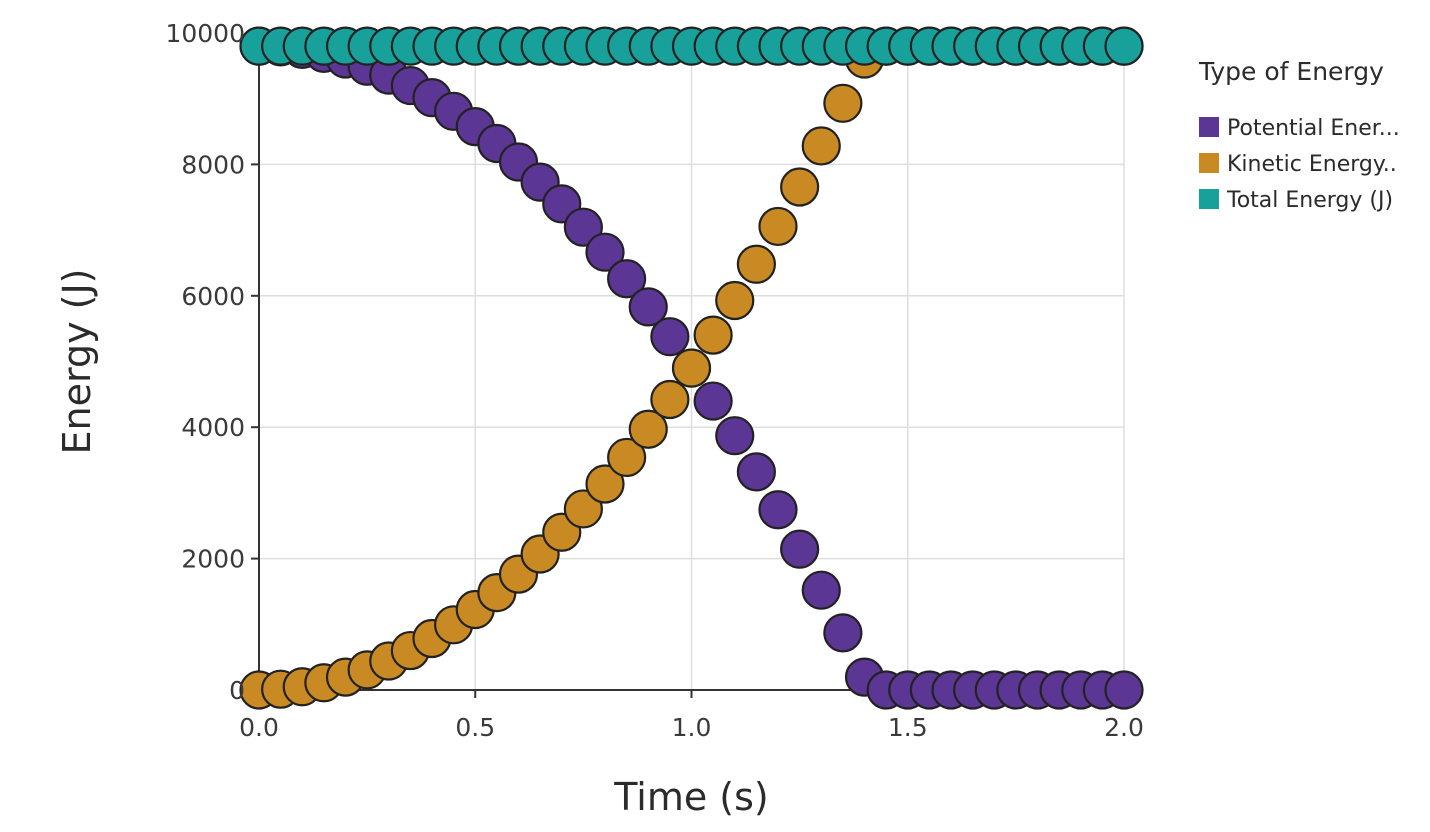 This screenshot has width=1430, height=832. I want to click on x-tick-label: 2.0, so click(1124, 727).